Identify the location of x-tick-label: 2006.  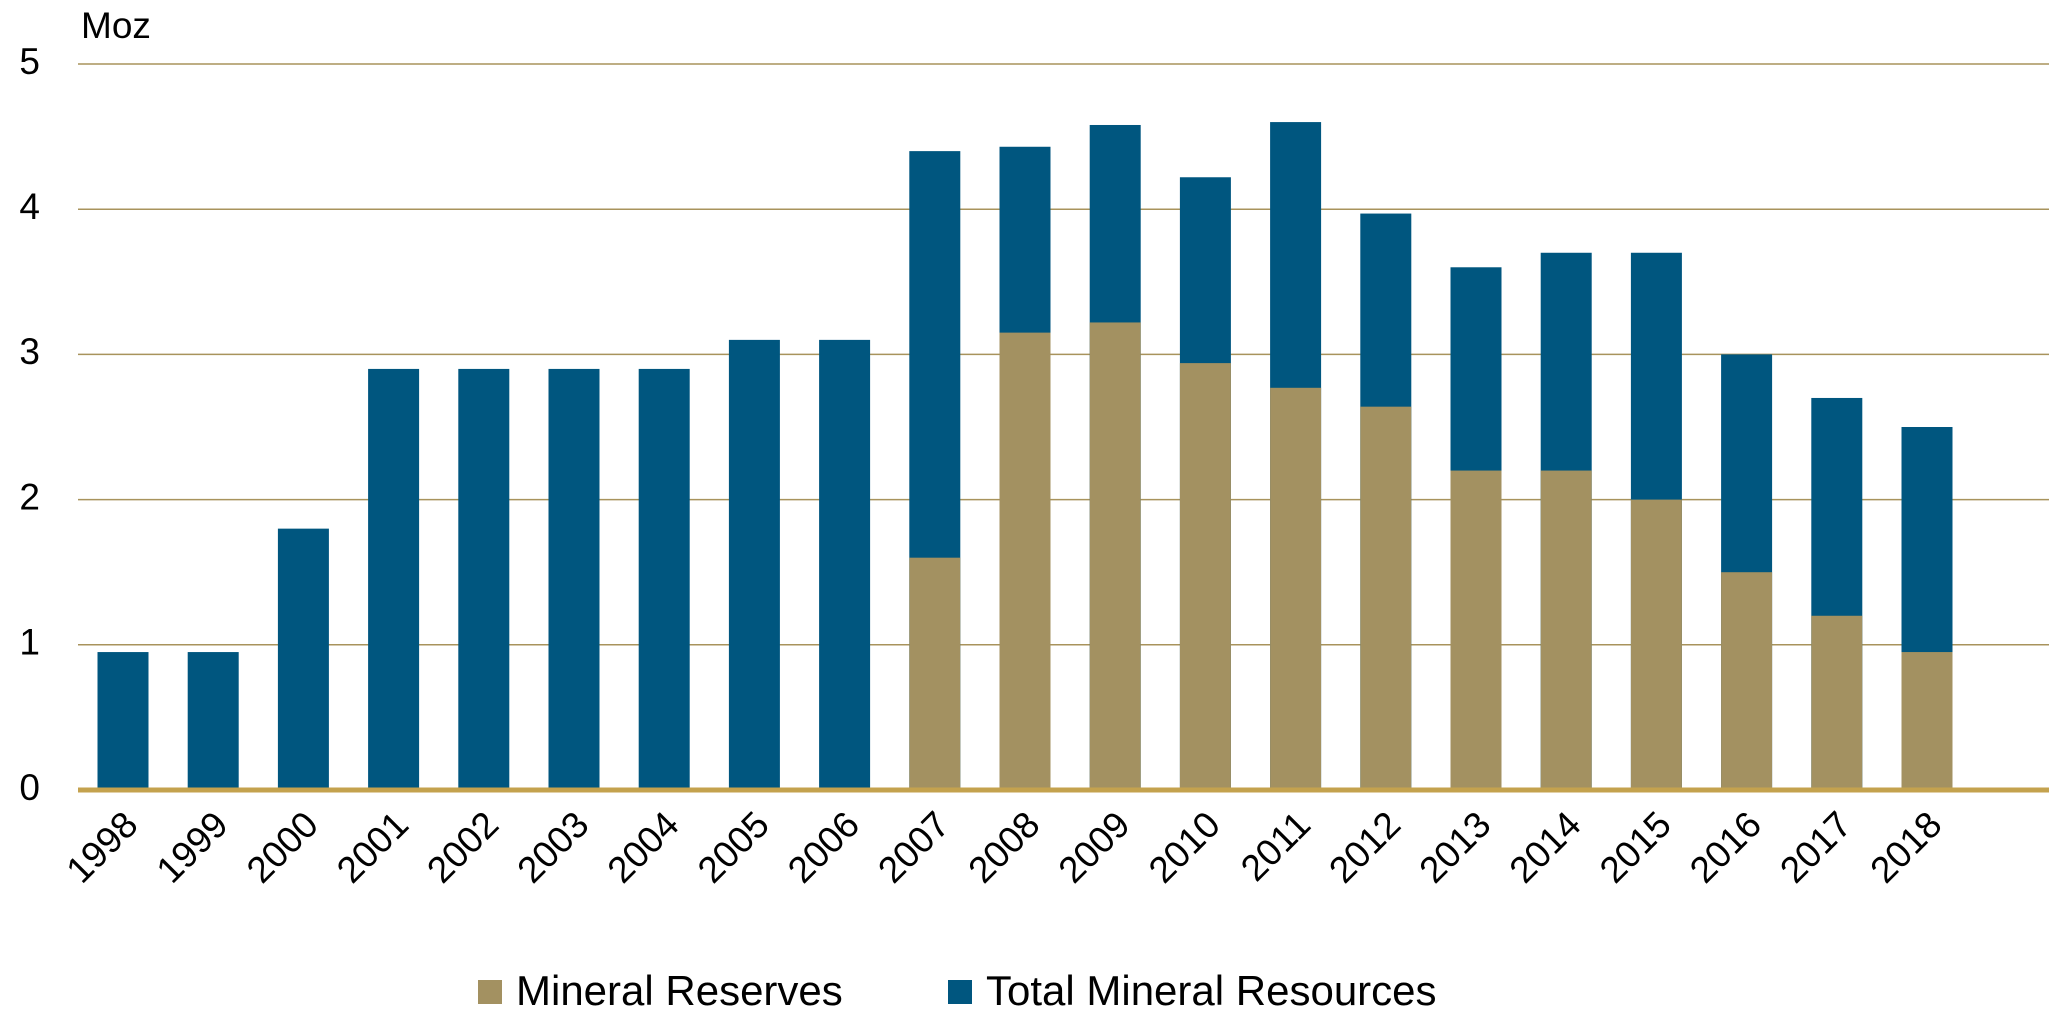
(823, 847).